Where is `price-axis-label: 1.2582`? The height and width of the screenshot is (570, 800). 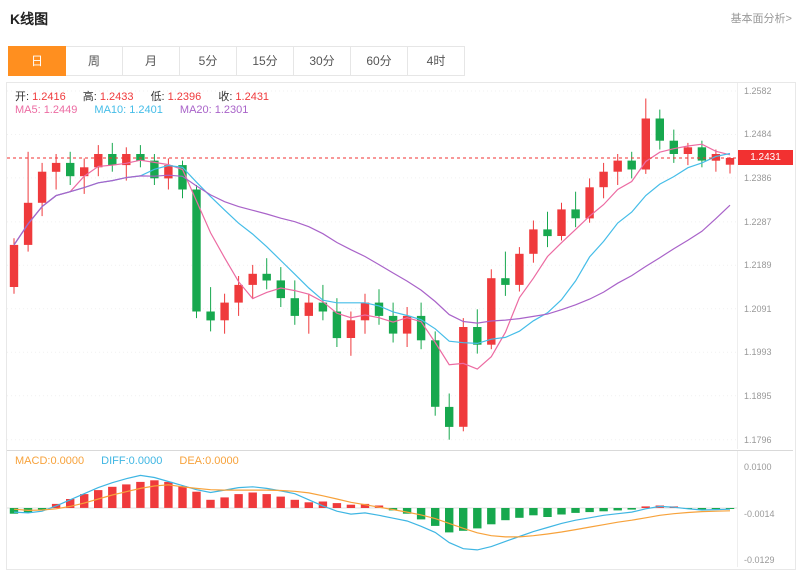
price-axis-label: 1.2582 is located at coordinates (758, 90).